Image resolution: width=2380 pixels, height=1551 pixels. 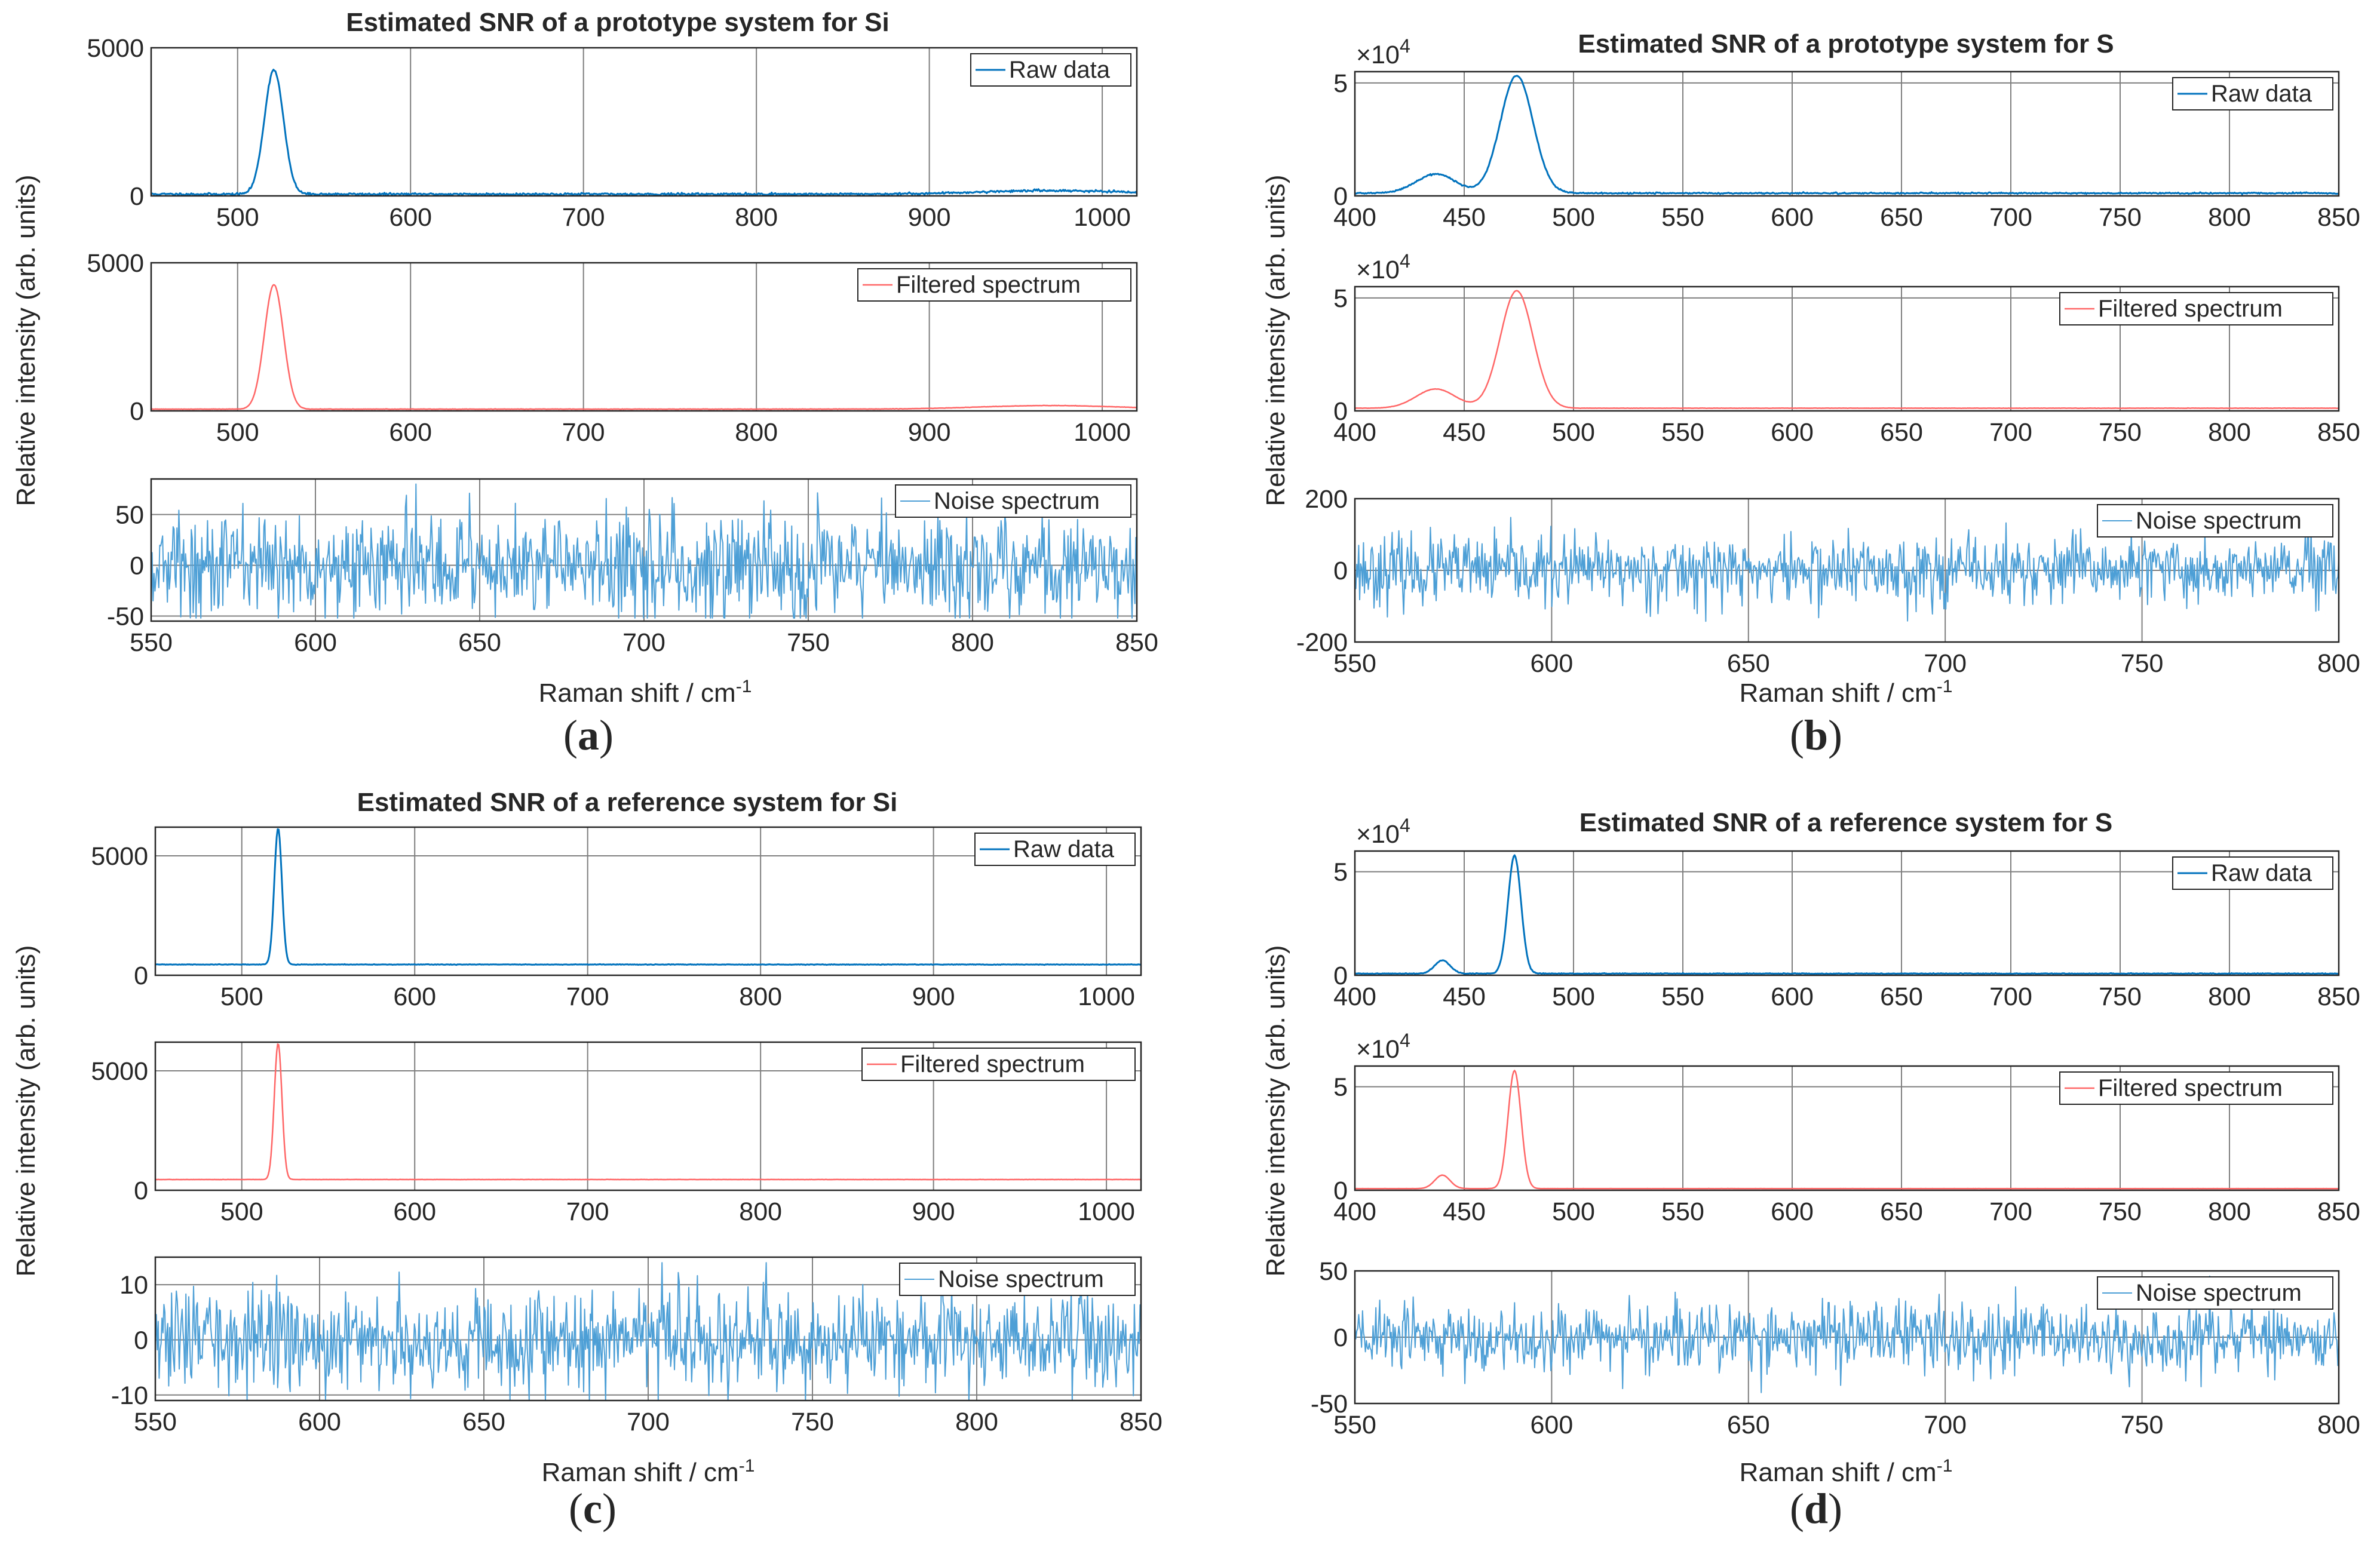 What do you see at coordinates (616, 918) in the screenshot?
I see `subplot-1: 500 600 700 800 900 1000 0 5000 Raw data` at bounding box center [616, 918].